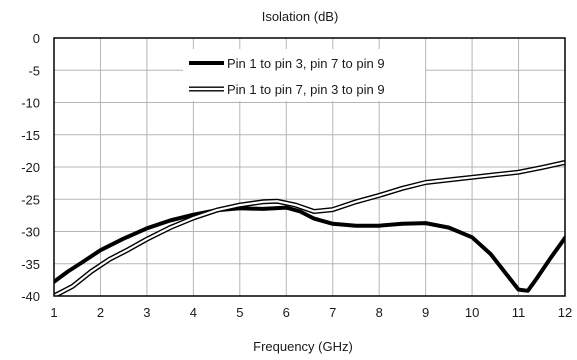 The height and width of the screenshot is (360, 577). Describe the element at coordinates (300, 16) in the screenshot. I see `y-axis-title: Isolation (dB)` at that location.